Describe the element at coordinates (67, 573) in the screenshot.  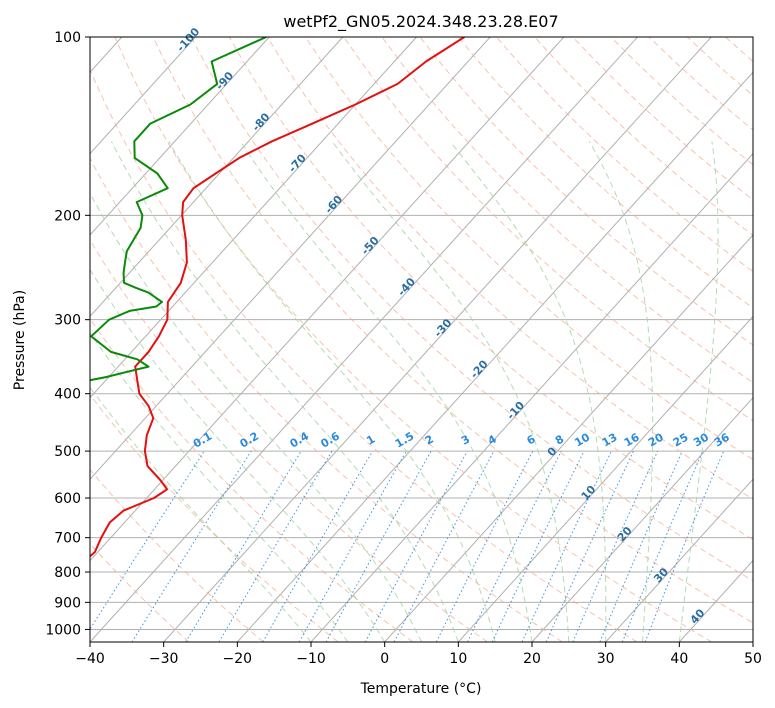
I see `y-tick-label: 800` at that location.